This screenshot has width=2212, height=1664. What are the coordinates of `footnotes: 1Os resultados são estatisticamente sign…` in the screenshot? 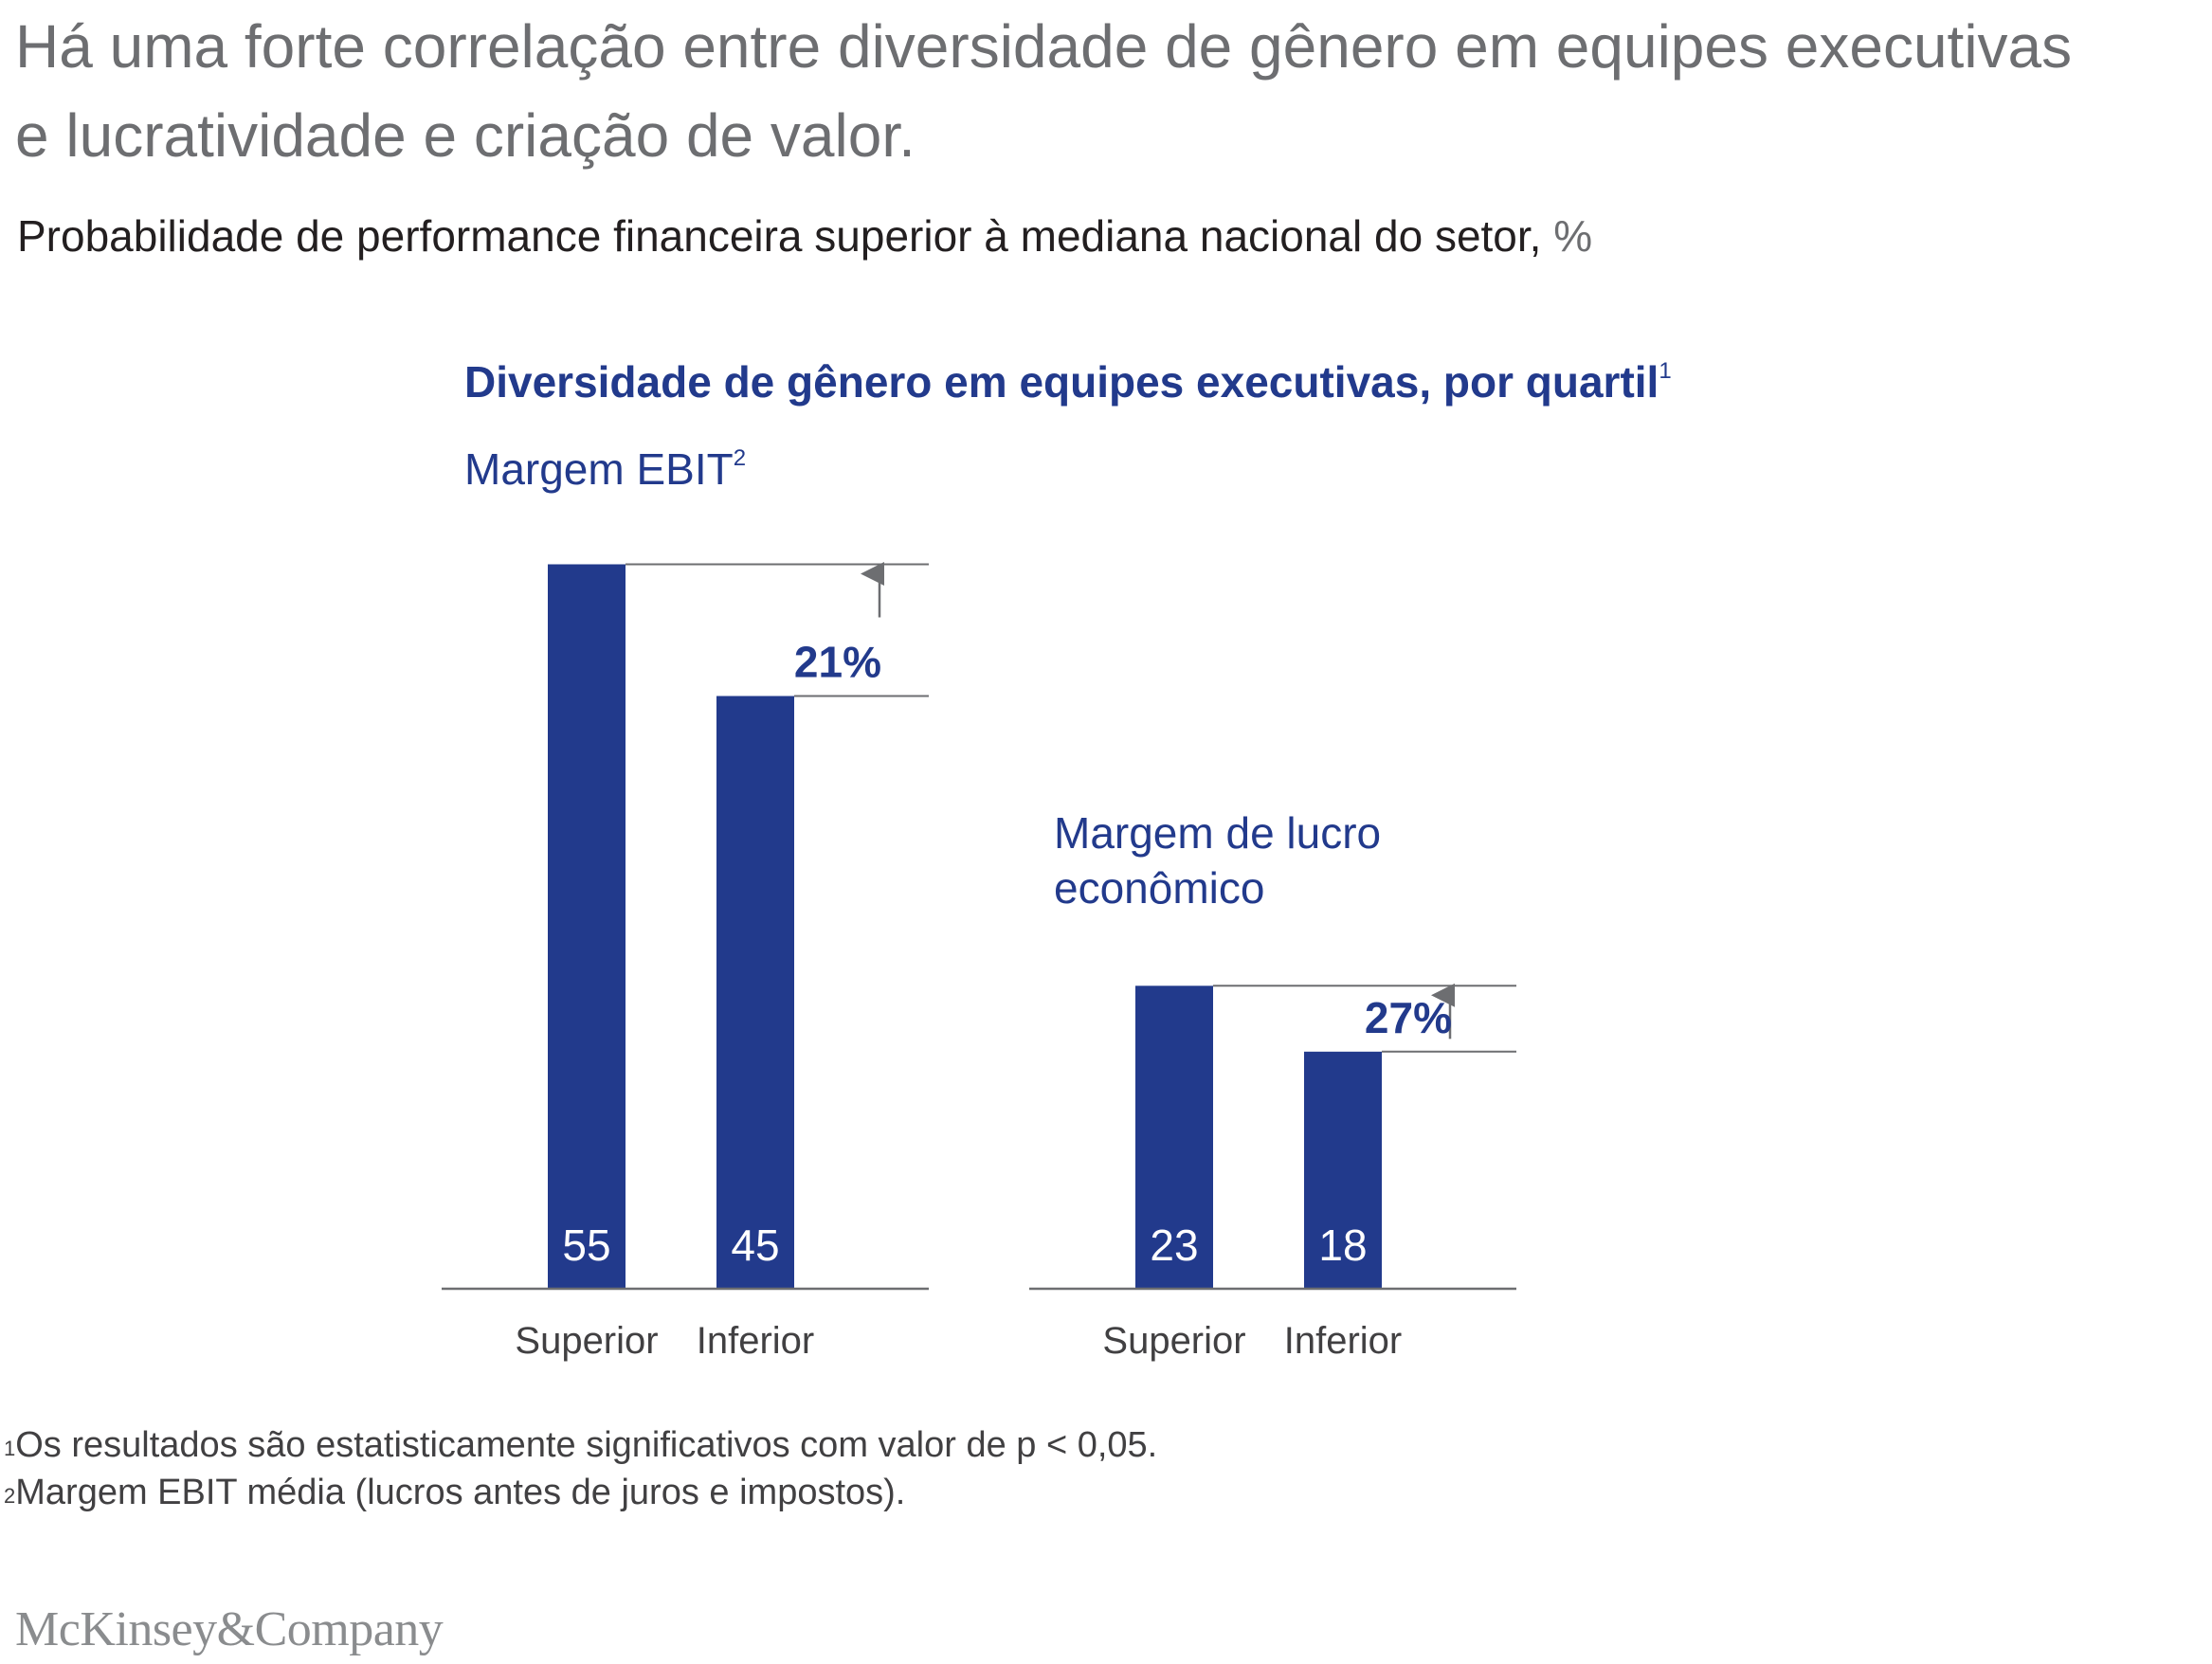 It's located at (580, 1468).